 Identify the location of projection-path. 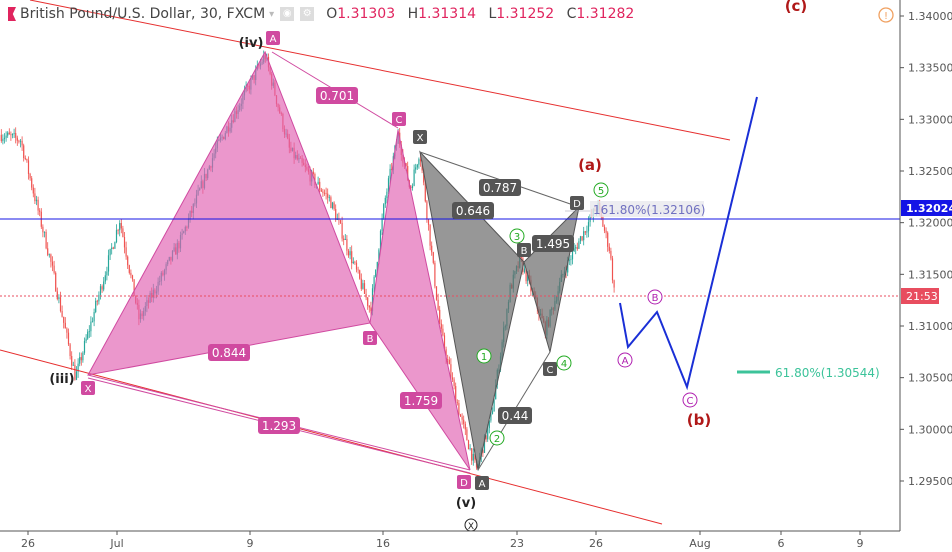
(688, 243).